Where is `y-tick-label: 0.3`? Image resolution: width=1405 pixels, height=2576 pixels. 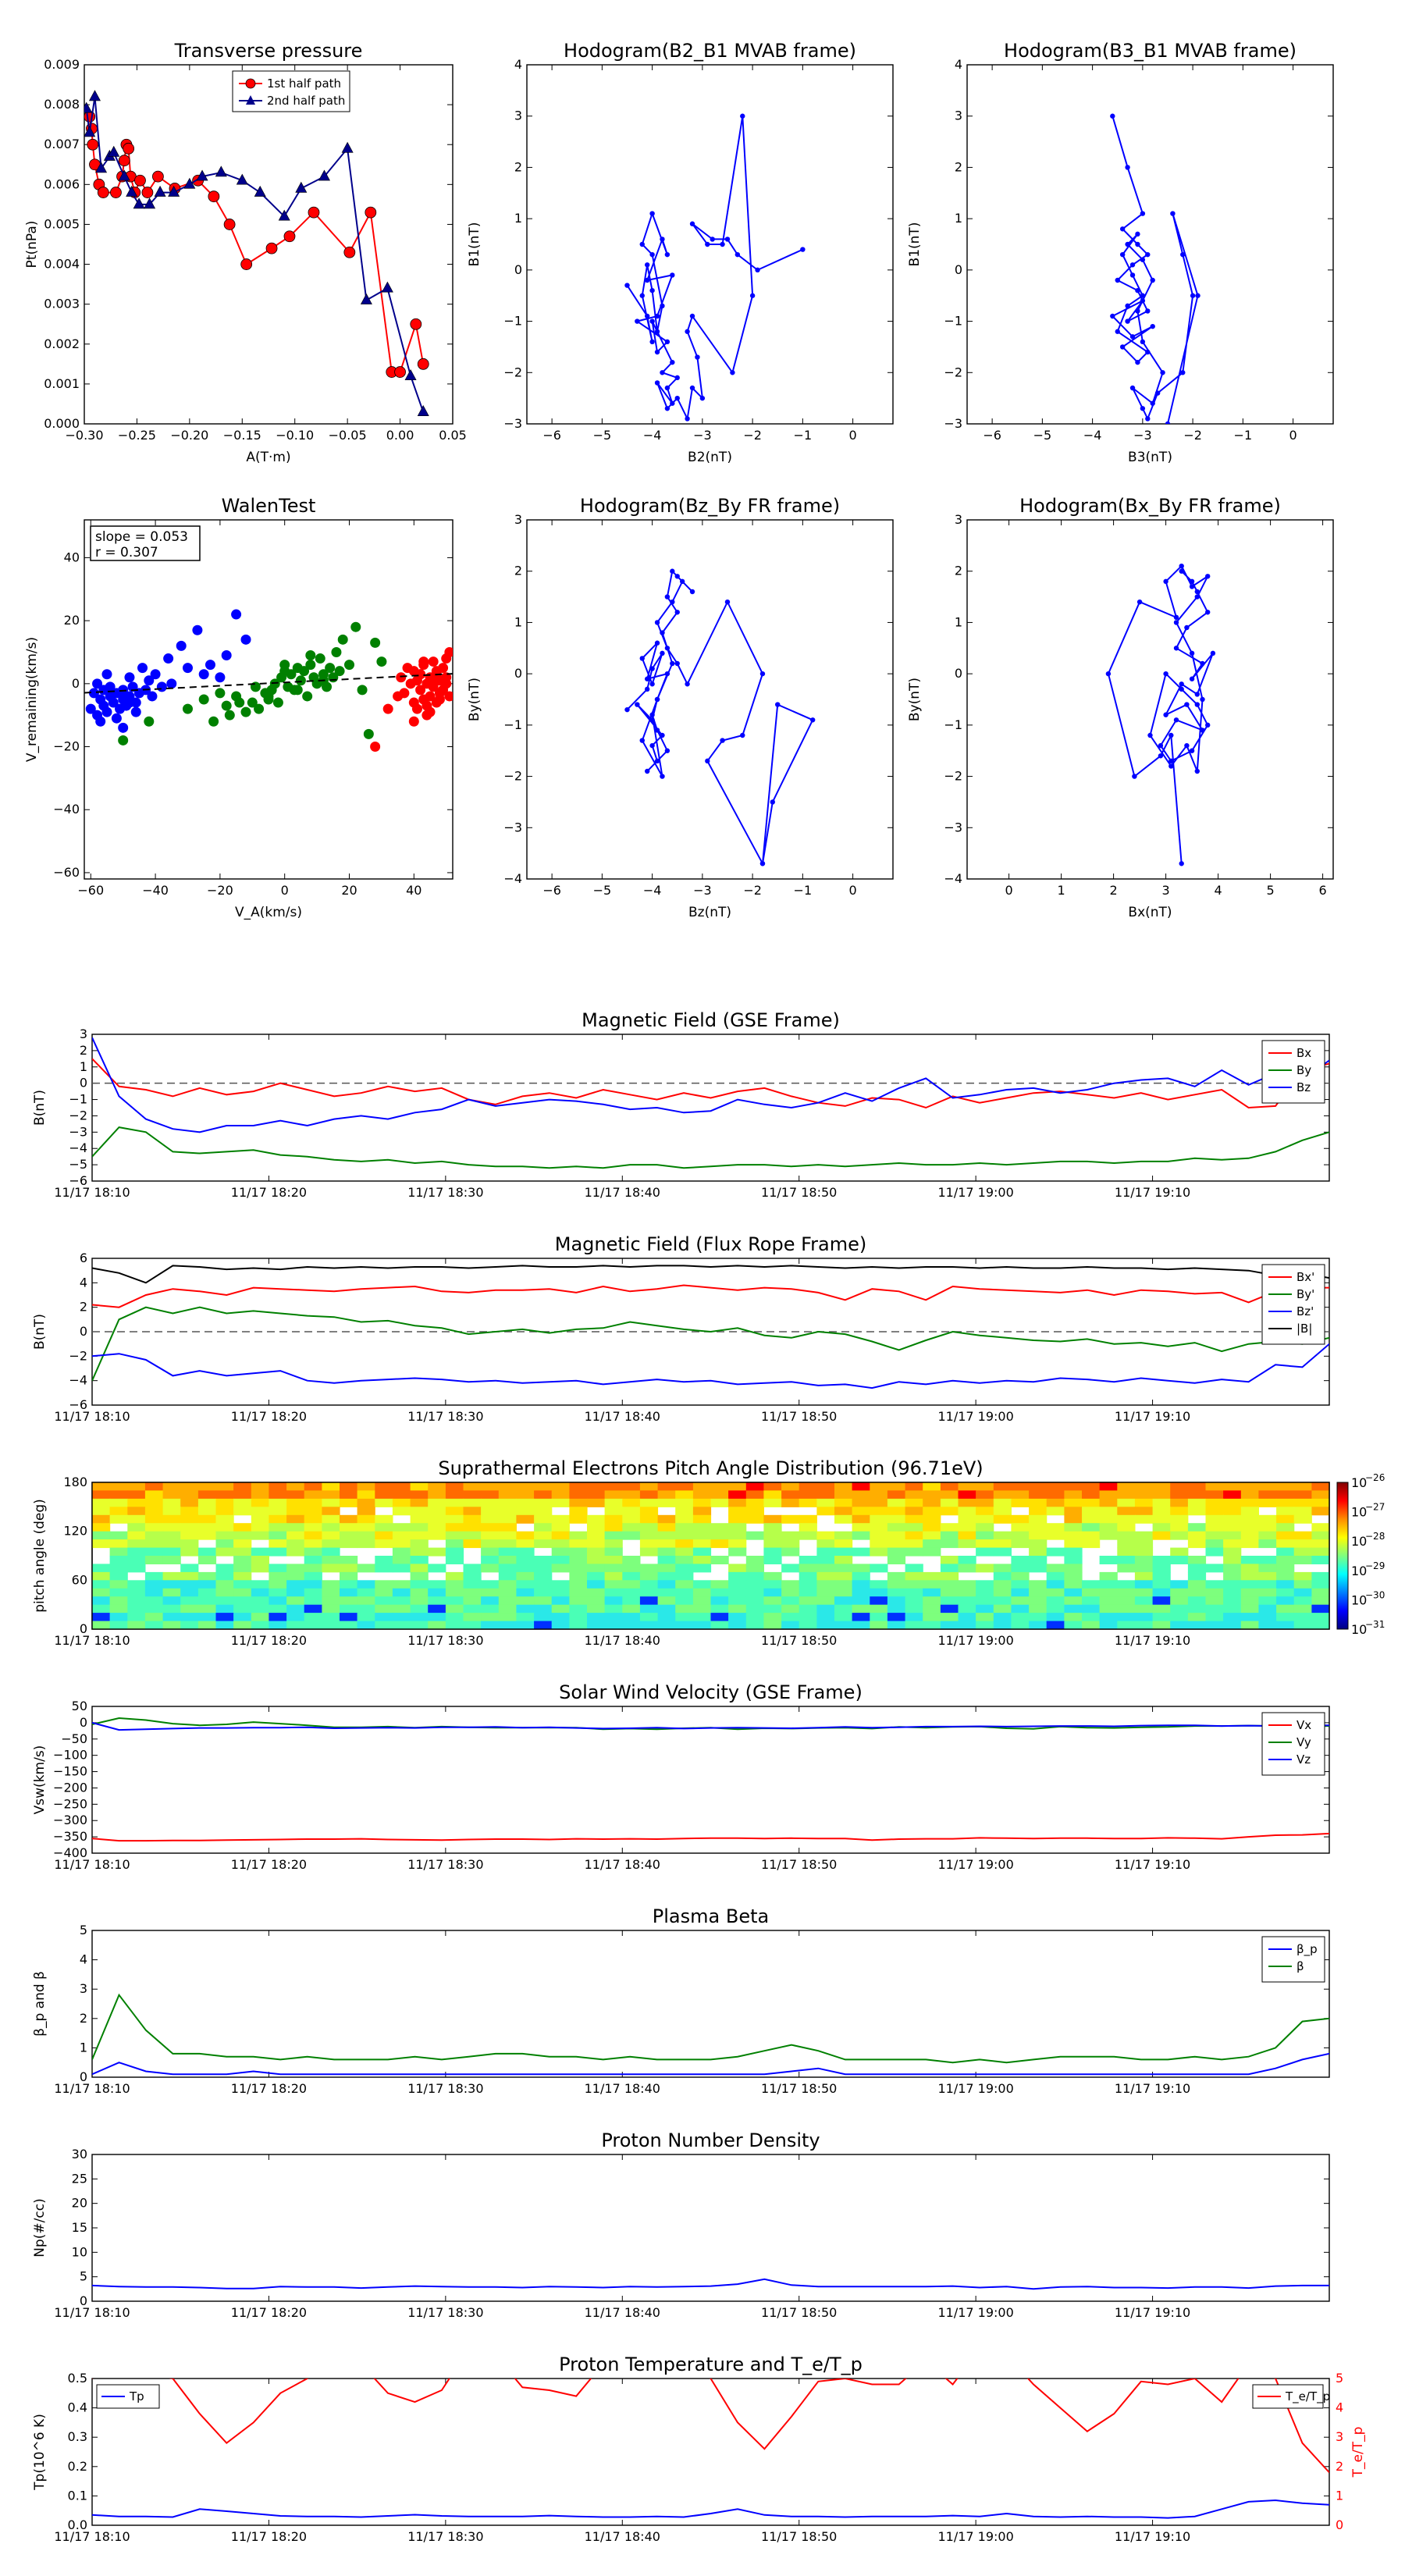
y-tick-label: 0.3 is located at coordinates (77, 2436).